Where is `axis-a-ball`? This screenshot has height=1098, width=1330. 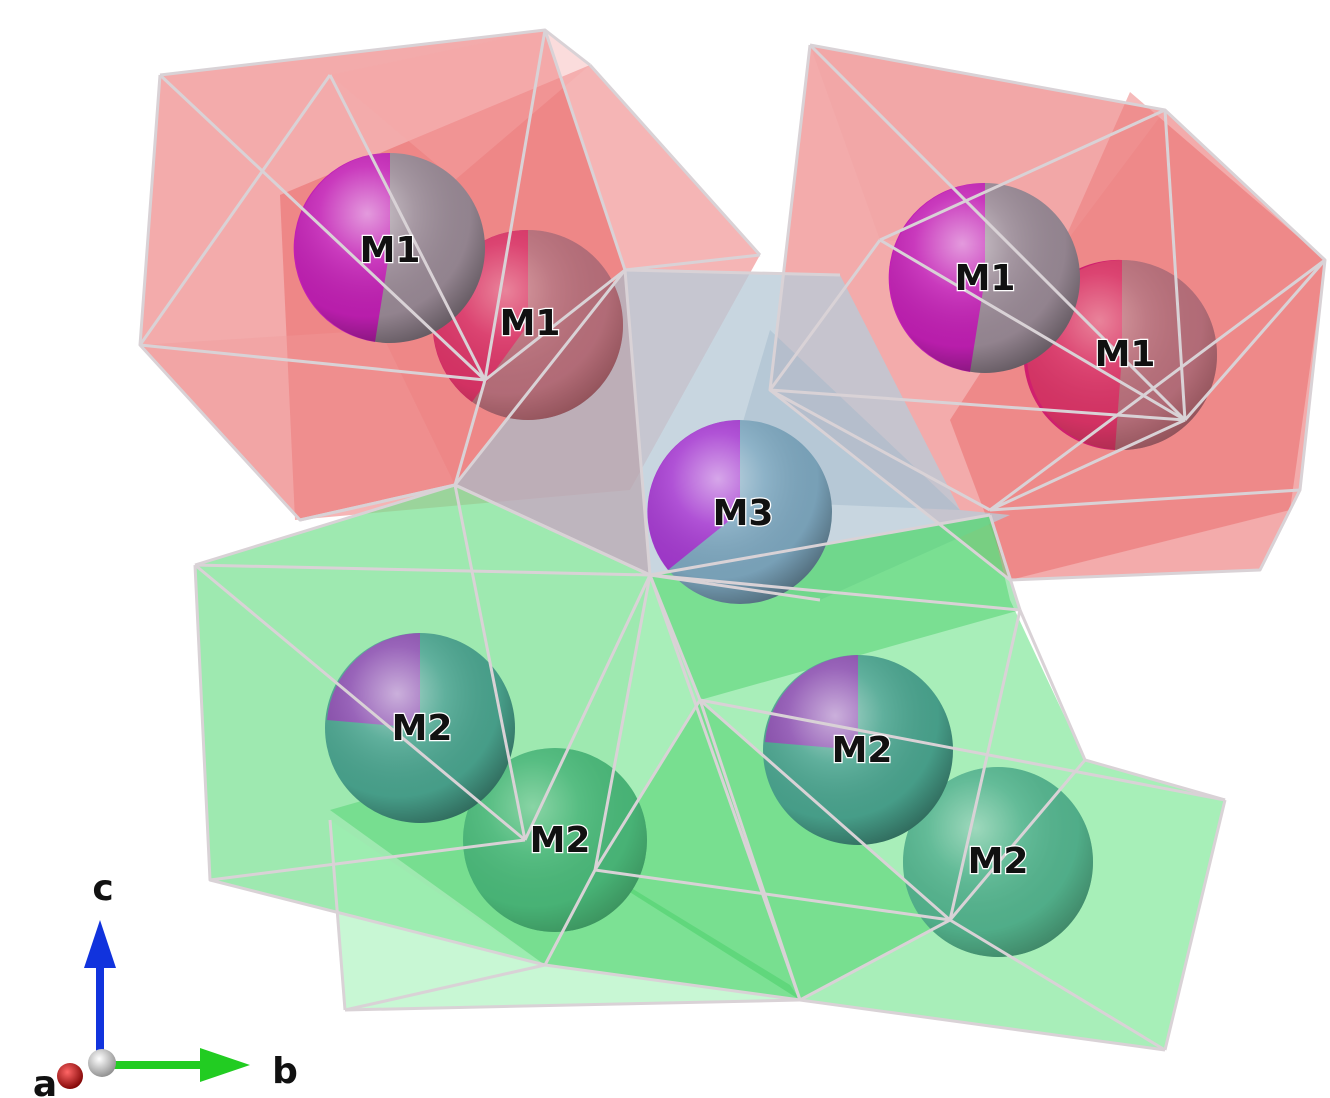
axis-a-ball is located at coordinates (70, 1076).